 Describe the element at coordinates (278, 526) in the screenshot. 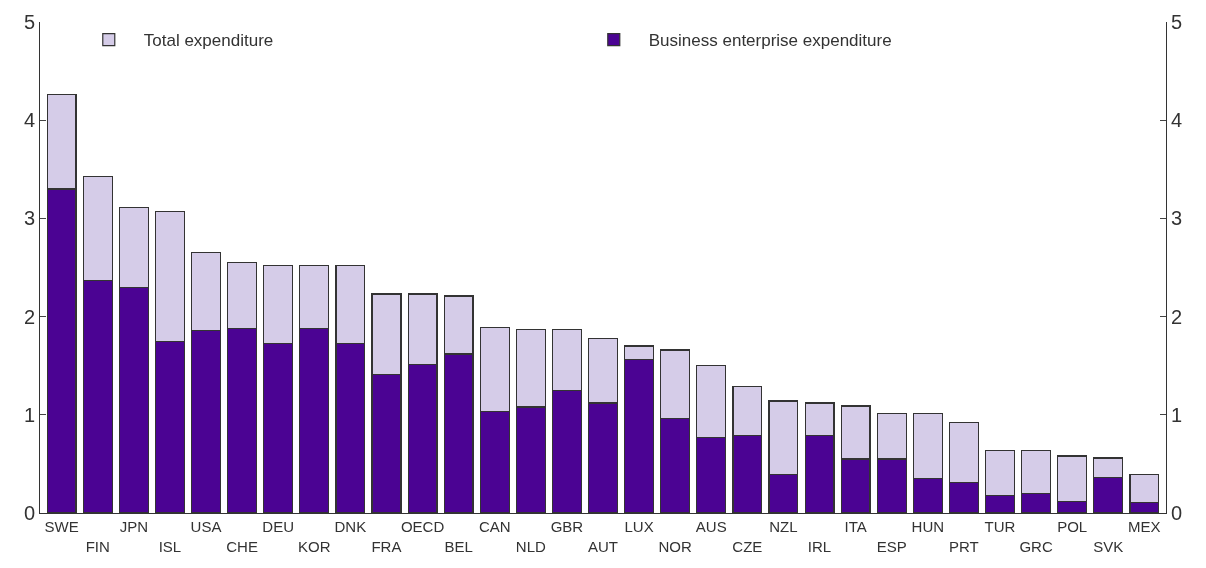

I see `x-tick-label: DEU` at that location.